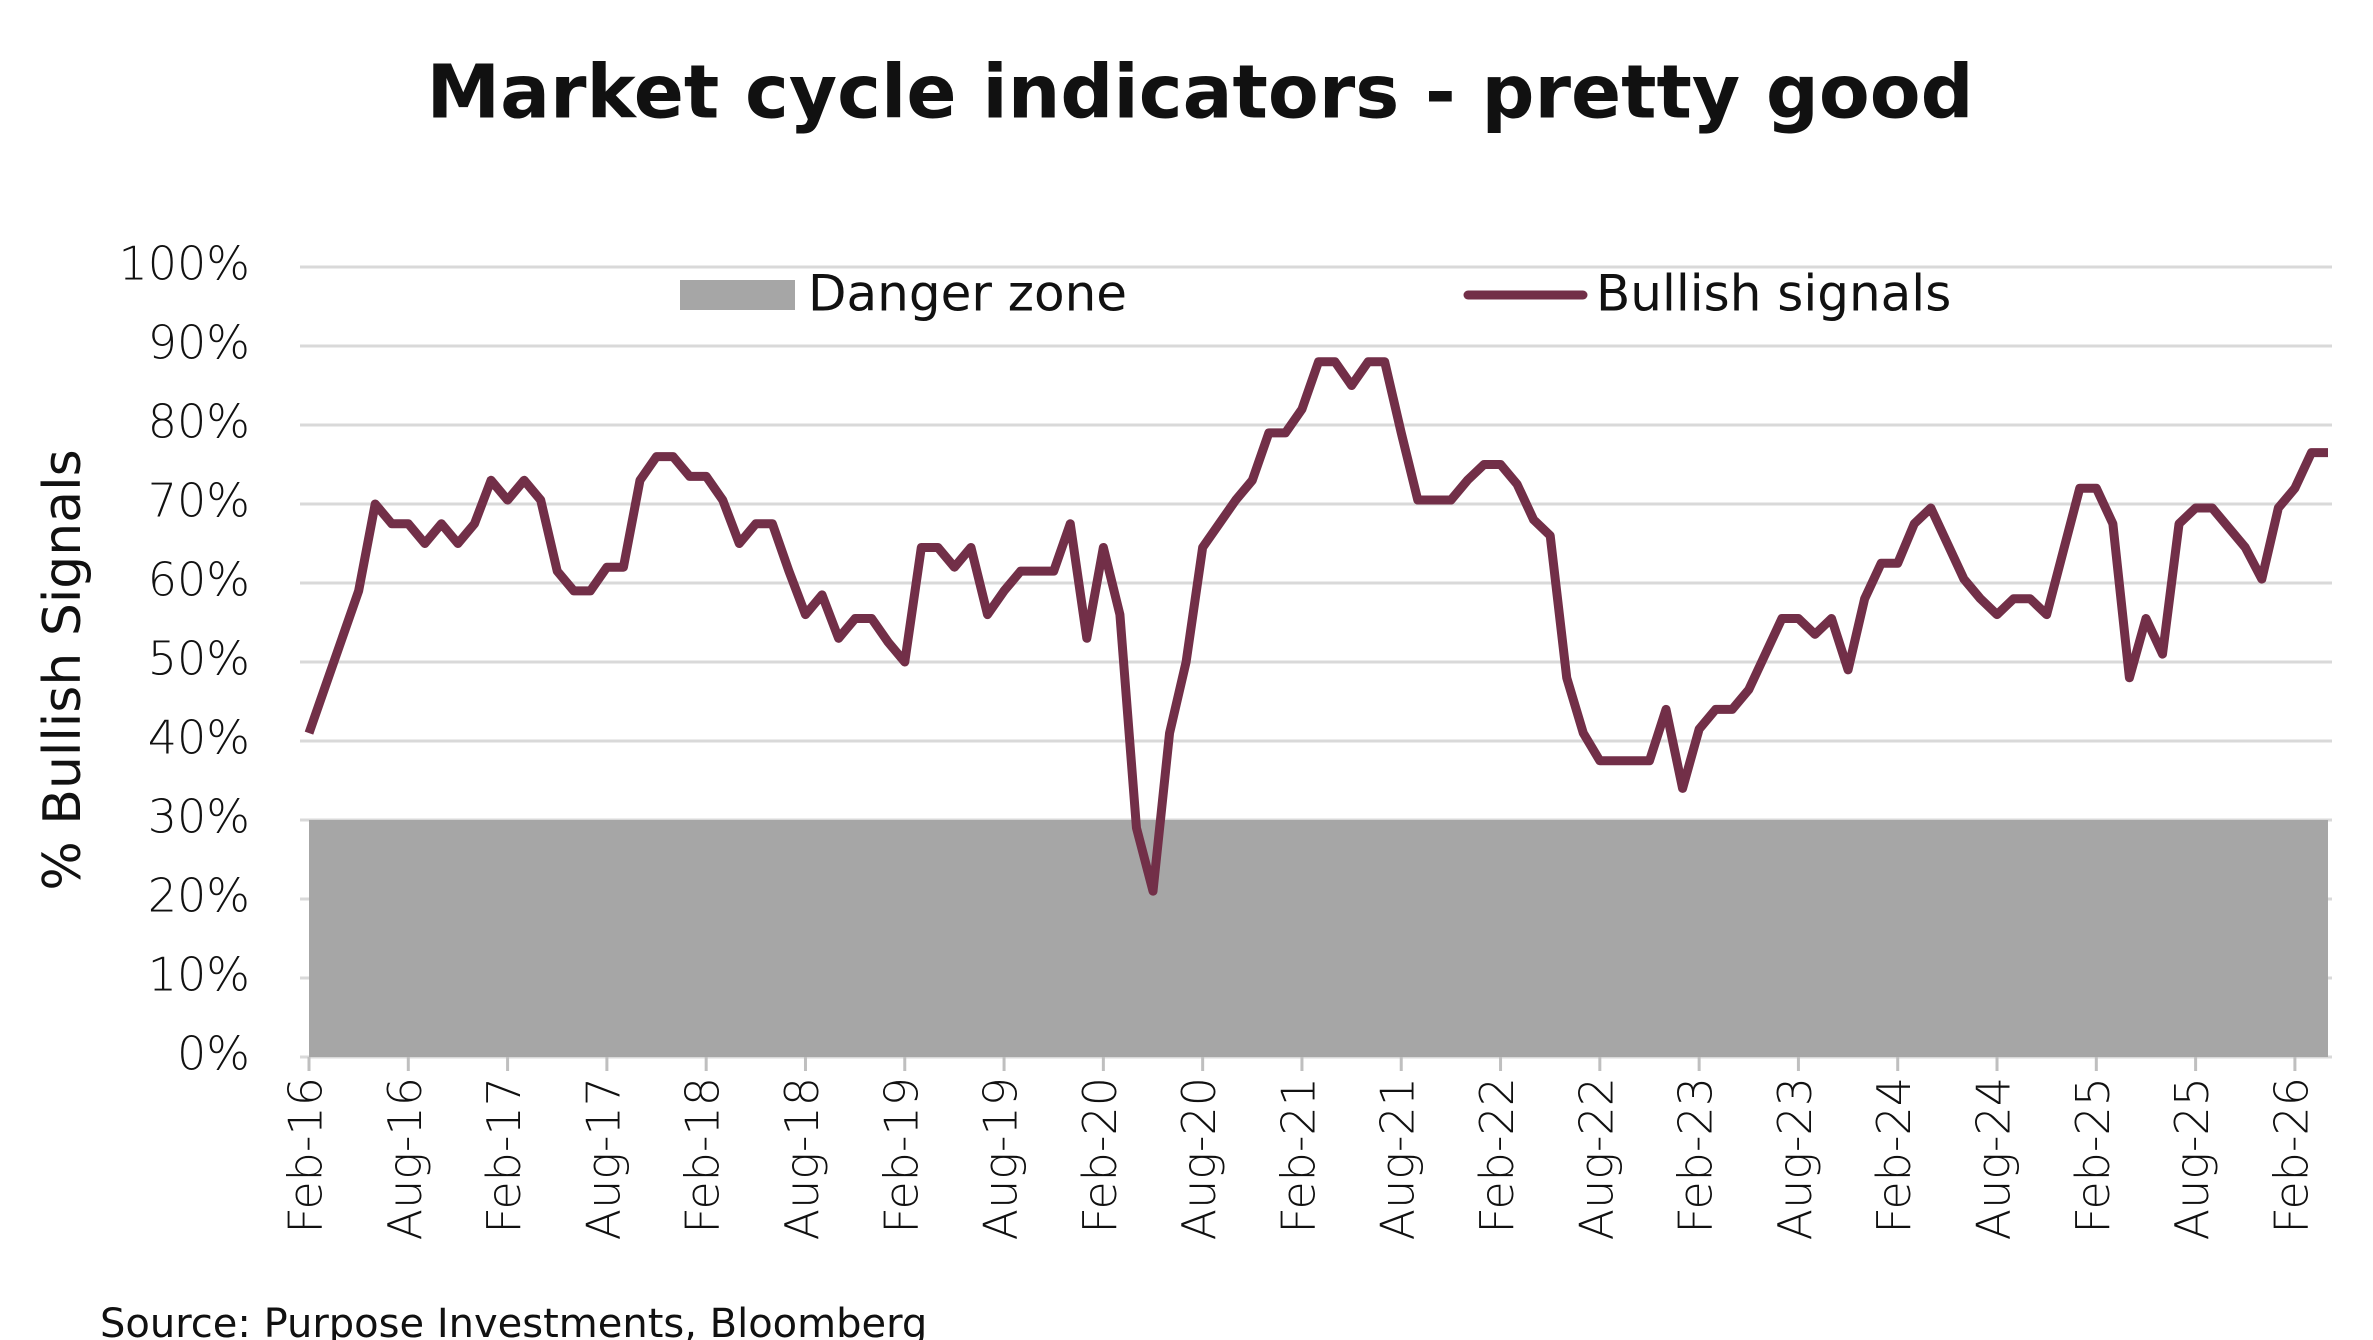  Describe the element at coordinates (306, 1155) in the screenshot. I see `x-tick-label: Feb-16` at that location.